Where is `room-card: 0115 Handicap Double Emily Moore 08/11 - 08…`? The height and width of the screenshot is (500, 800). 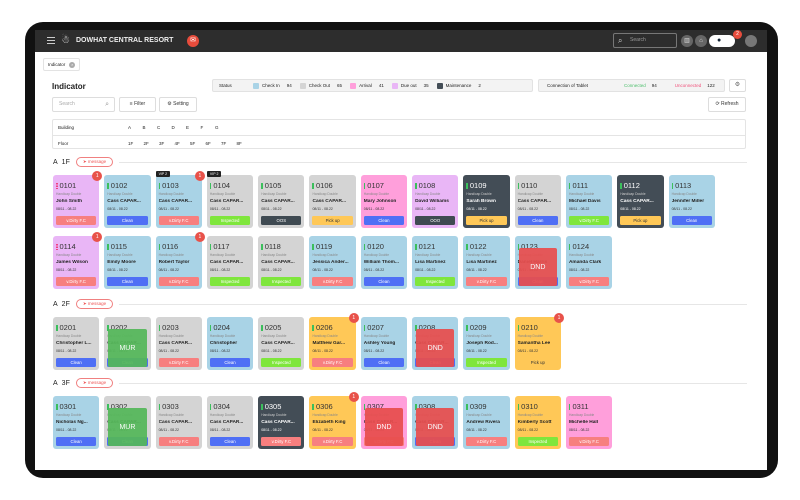
room-card: 0115 Handicap Double Emily Moore 08/11 - 08… is located at coordinates (127, 262).